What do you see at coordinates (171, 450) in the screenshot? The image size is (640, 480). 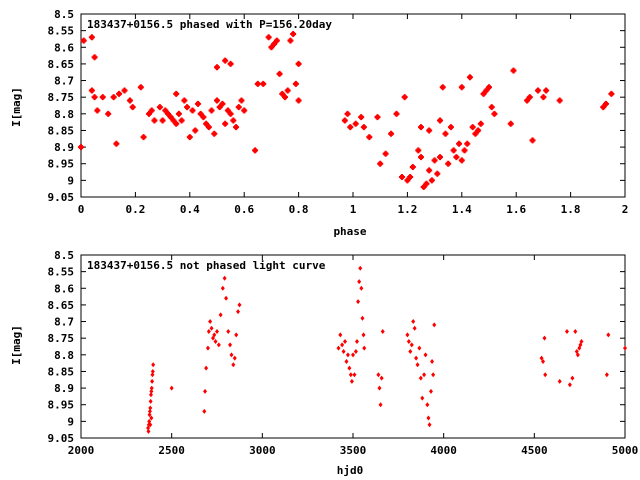 I see `x-tick-label: 2500` at bounding box center [171, 450].